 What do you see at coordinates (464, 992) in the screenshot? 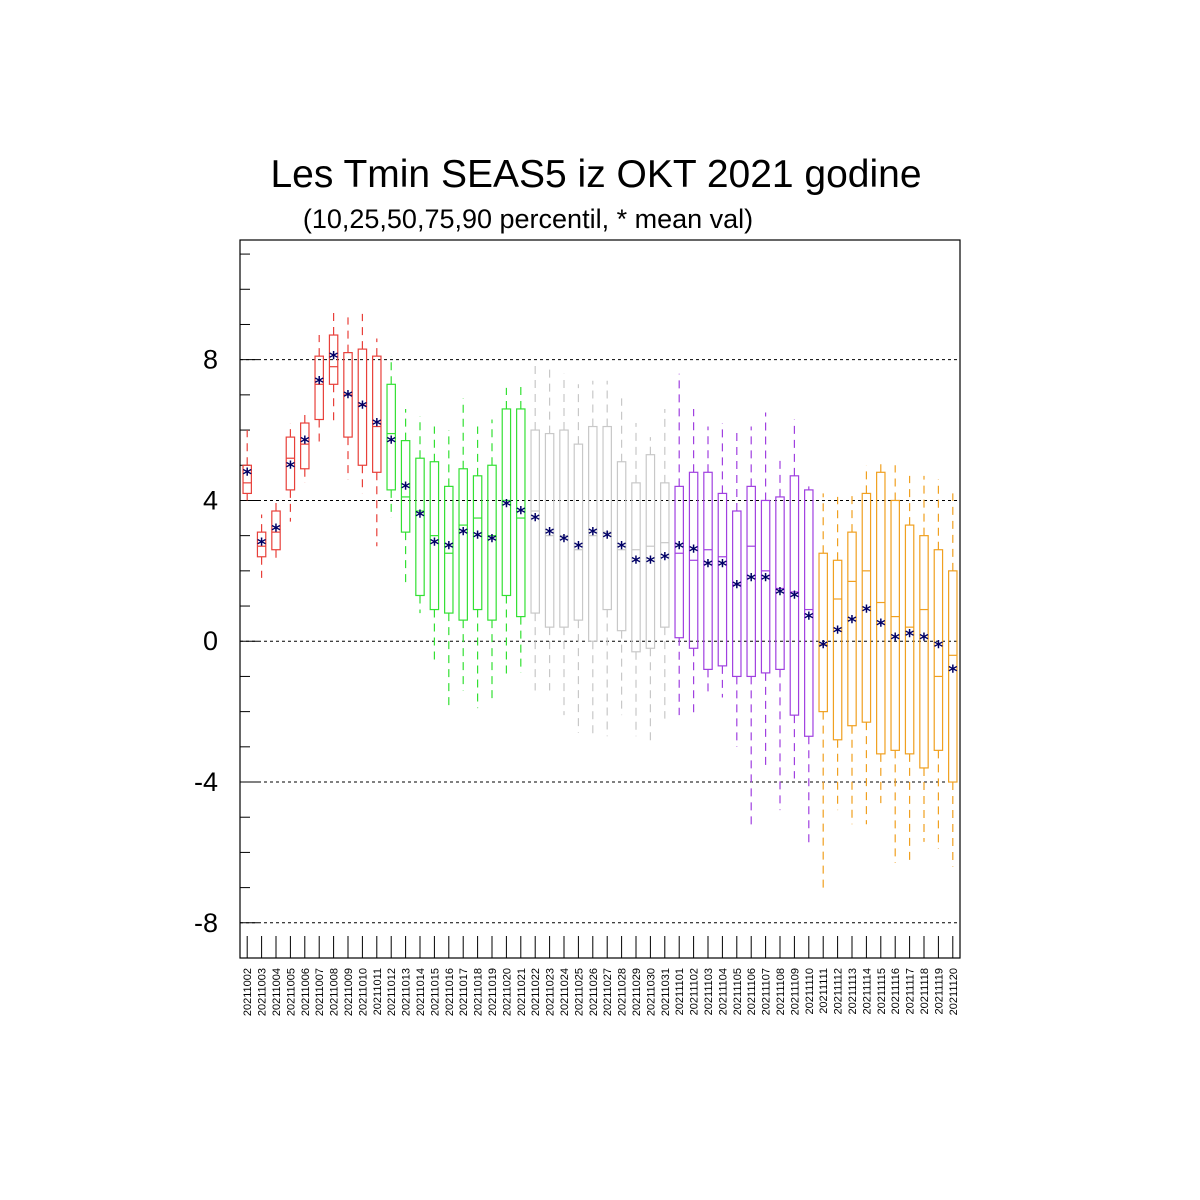
I see `x-tick-label: 20211017` at bounding box center [464, 992].